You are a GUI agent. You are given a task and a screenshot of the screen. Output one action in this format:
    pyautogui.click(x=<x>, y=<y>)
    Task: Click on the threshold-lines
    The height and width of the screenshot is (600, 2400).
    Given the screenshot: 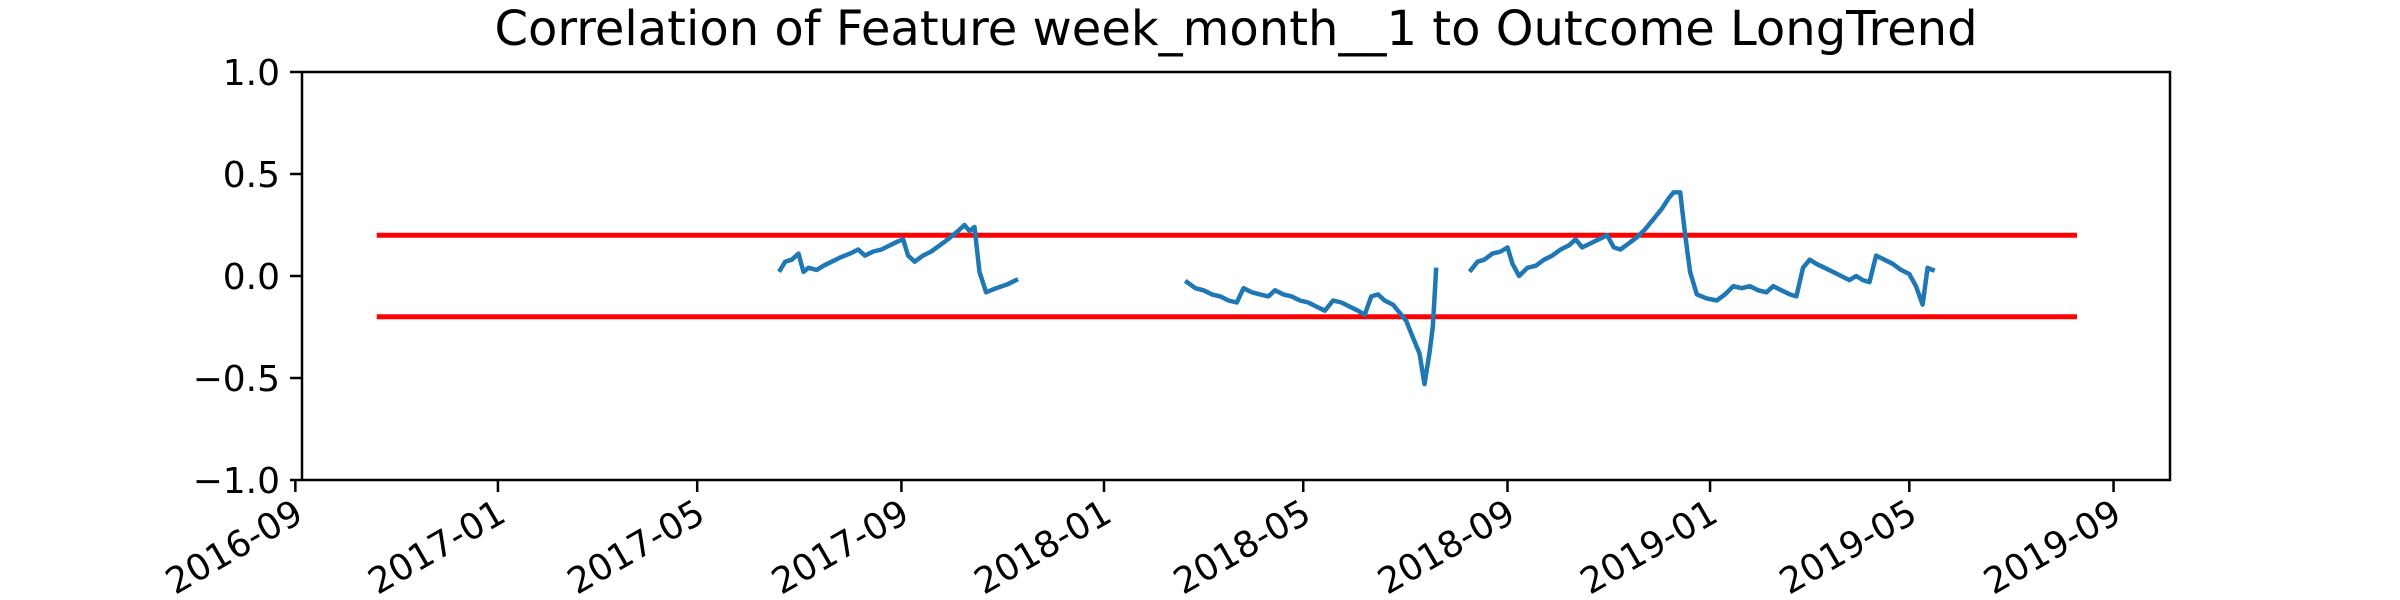 What is the action you would take?
    pyautogui.click(x=1227, y=276)
    